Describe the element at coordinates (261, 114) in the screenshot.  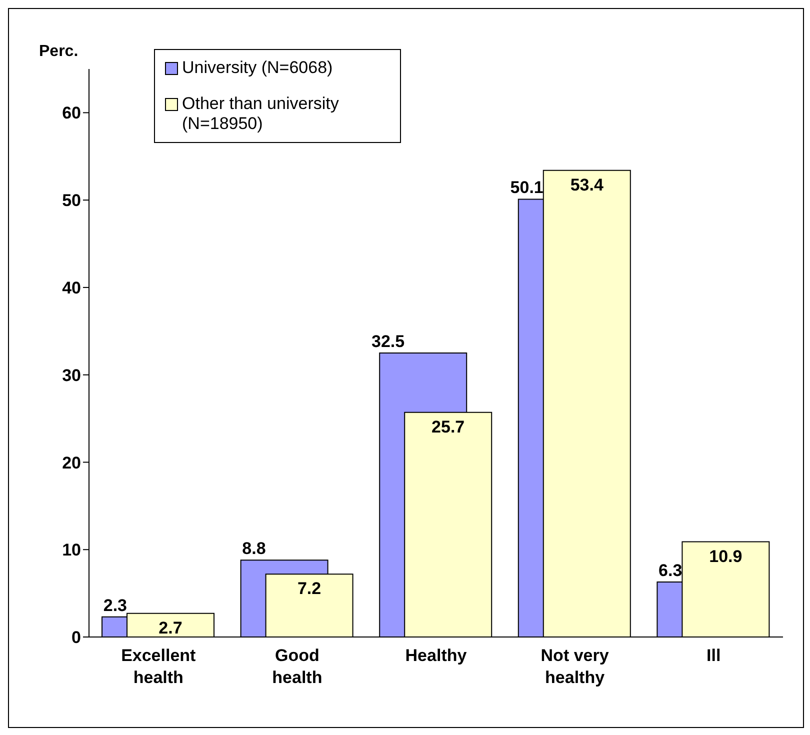
I see `legend-label: Other than university (N=18950)` at that location.